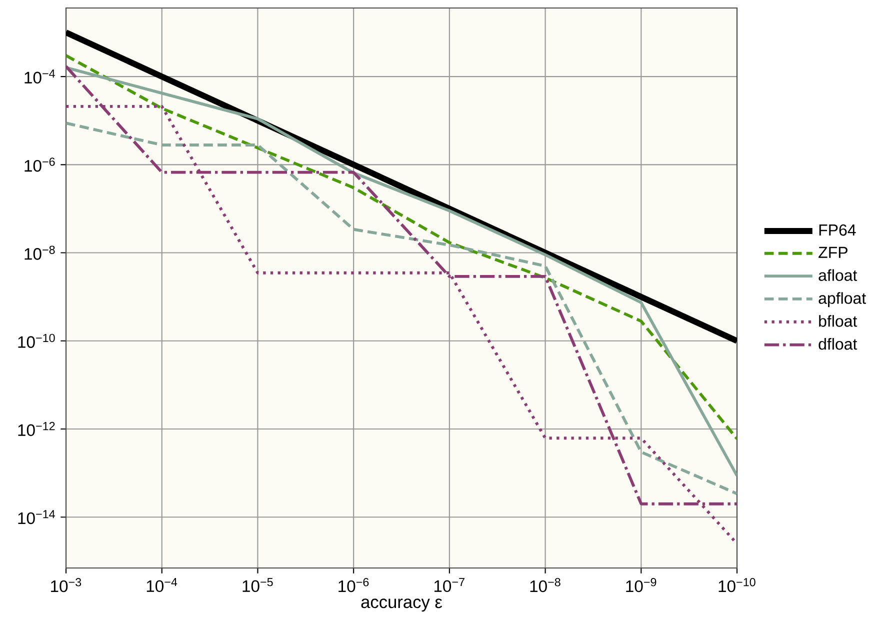  I want to click on legend-label: FP64, so click(837, 230).